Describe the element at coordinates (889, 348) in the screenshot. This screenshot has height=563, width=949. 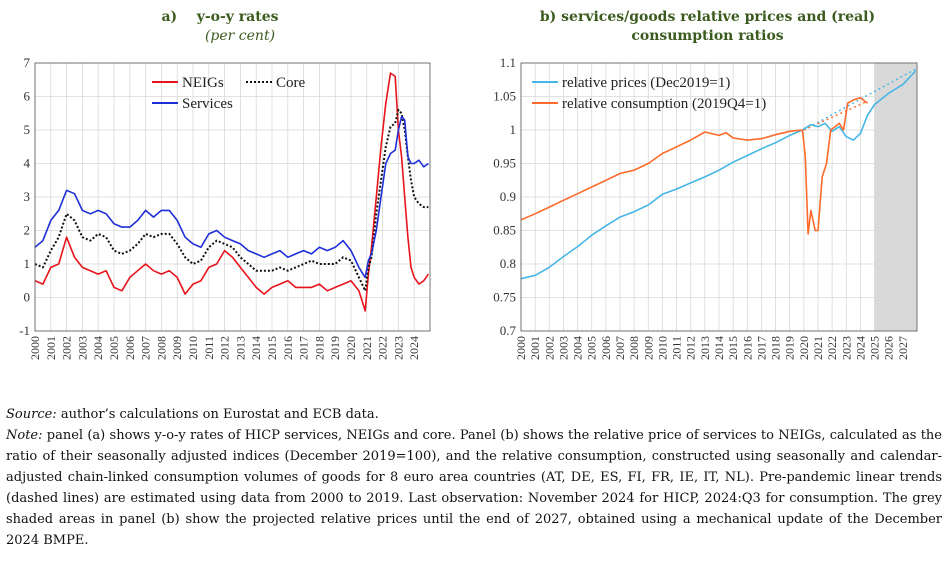
I see `x-tick-label: 2026` at that location.